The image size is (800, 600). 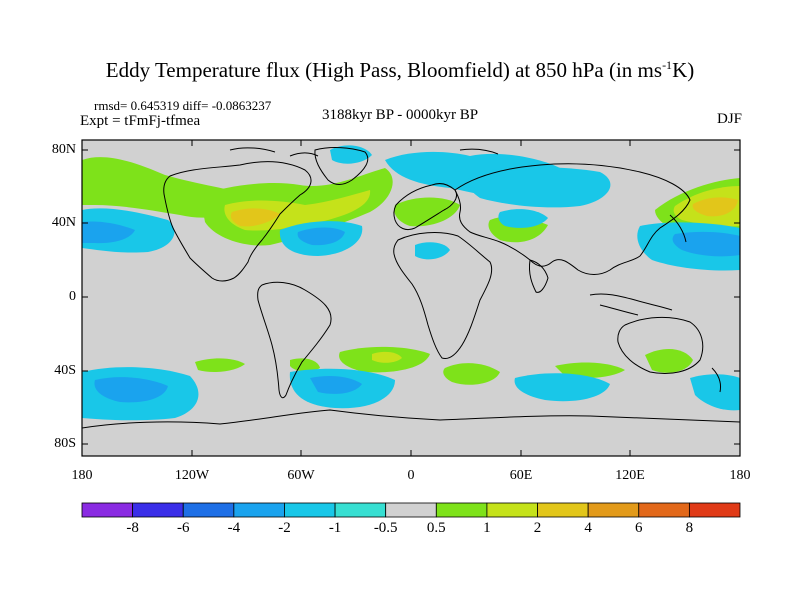 I want to click on x-tick-label: 120E, so click(x=630, y=475).